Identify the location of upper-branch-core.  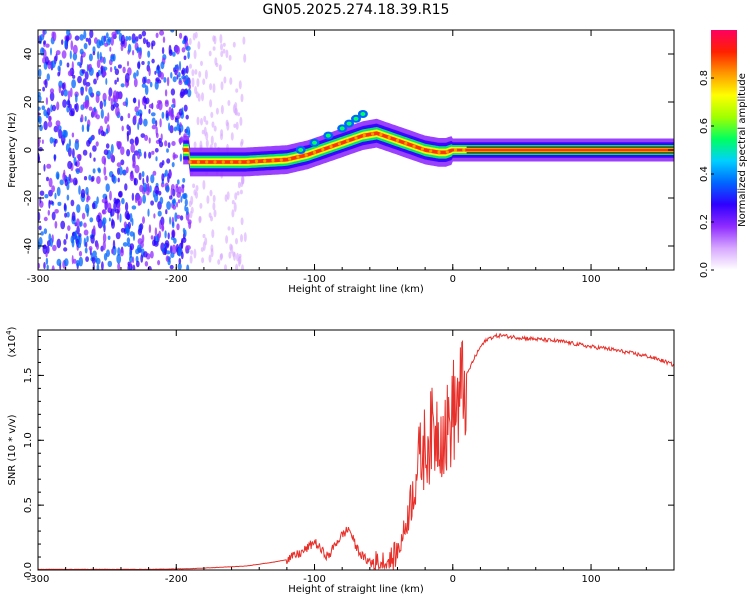
(328, 135).